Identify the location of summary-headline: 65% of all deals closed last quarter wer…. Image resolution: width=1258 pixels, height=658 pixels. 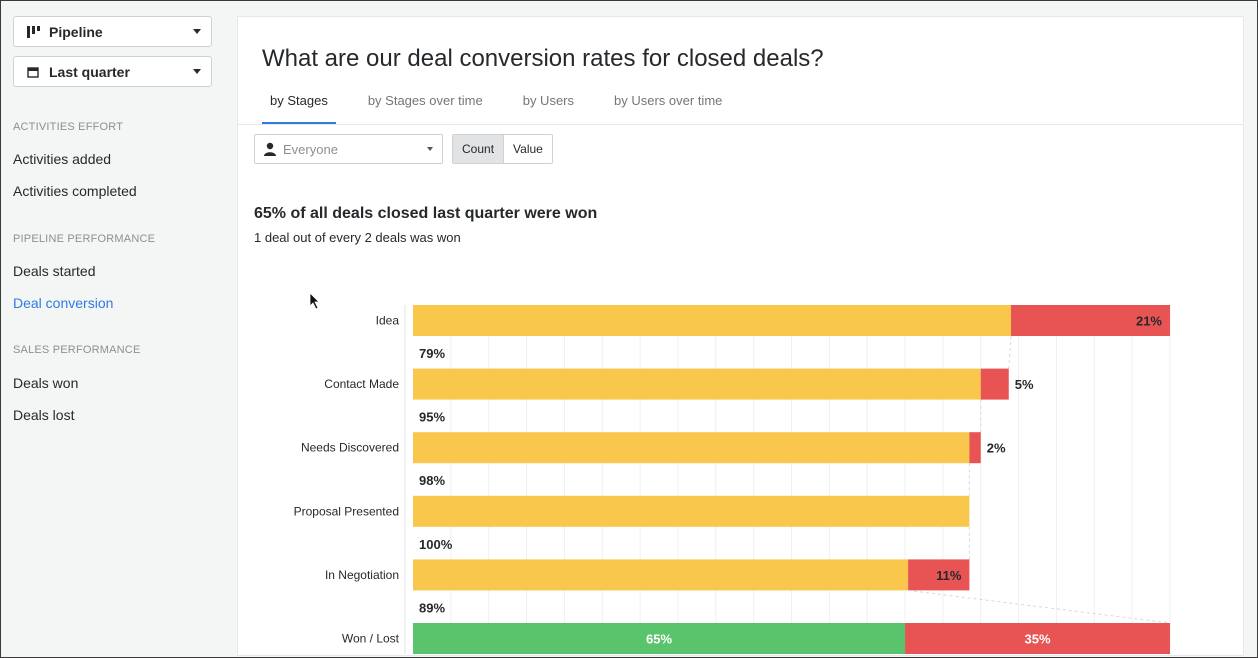
(426, 213).